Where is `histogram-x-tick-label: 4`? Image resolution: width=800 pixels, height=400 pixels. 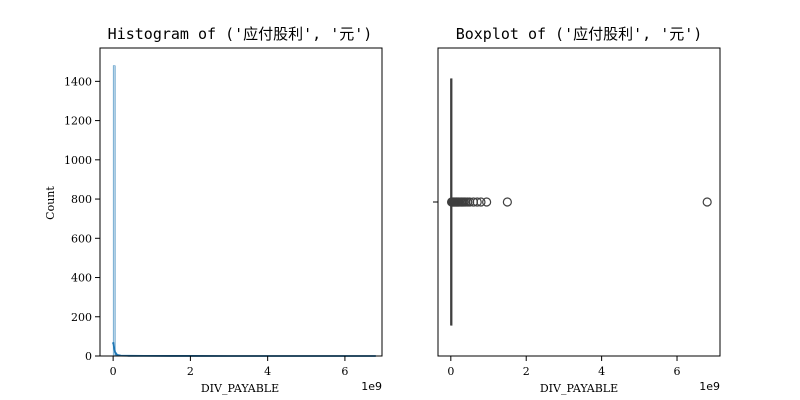
histogram-x-tick-label: 4 is located at coordinates (267, 371).